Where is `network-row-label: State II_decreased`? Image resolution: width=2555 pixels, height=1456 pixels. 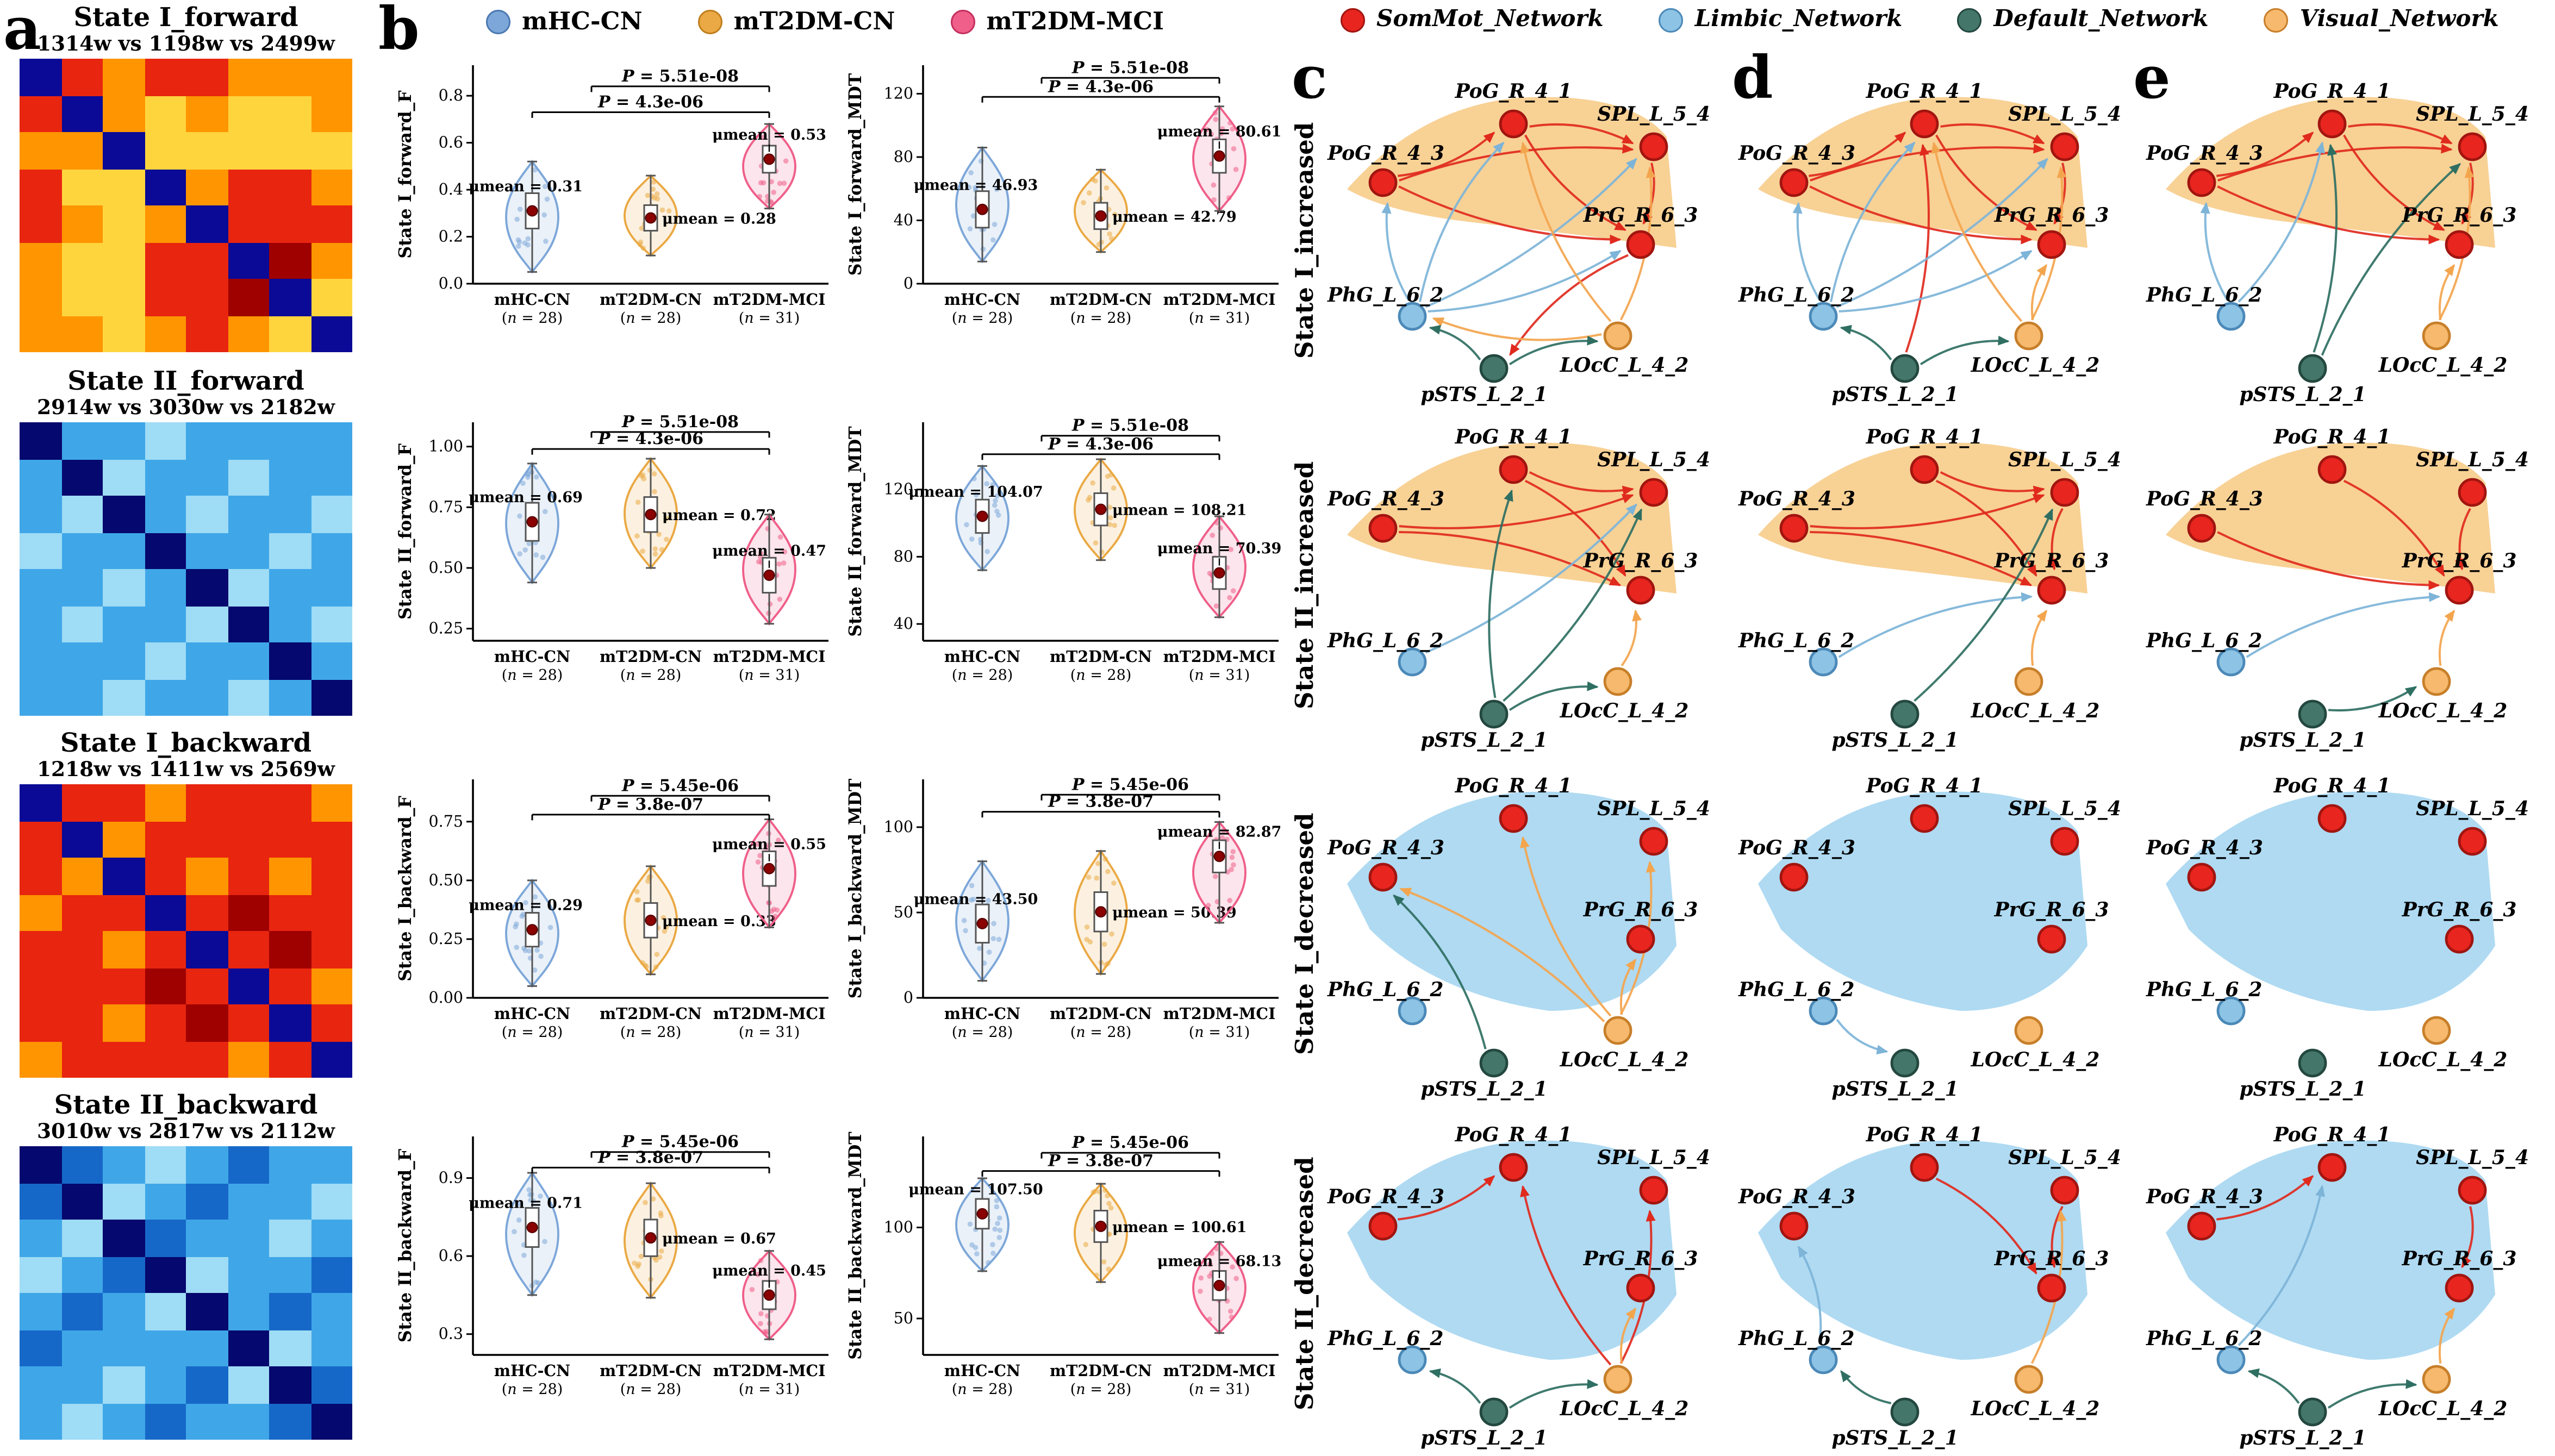
network-row-label: State II_decreased is located at coordinates (1304, 1283).